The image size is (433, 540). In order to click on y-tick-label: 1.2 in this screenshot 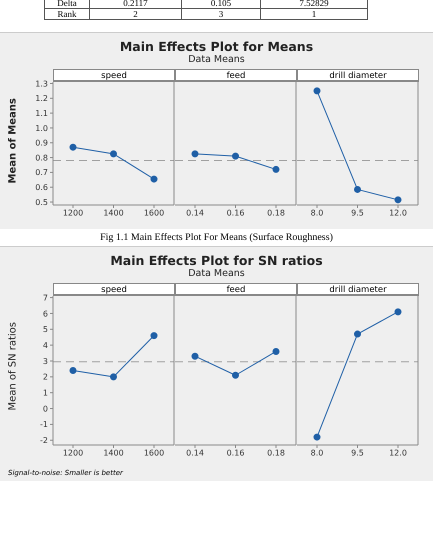, I will do `click(41, 99)`.